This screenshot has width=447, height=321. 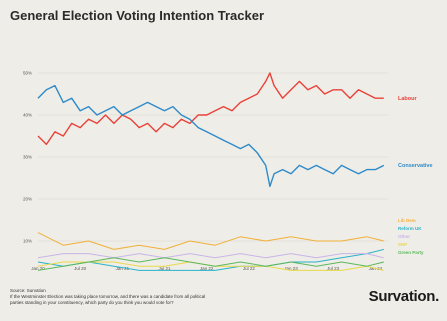 I want to click on x-tick-label: Jul 22, so click(x=249, y=268).